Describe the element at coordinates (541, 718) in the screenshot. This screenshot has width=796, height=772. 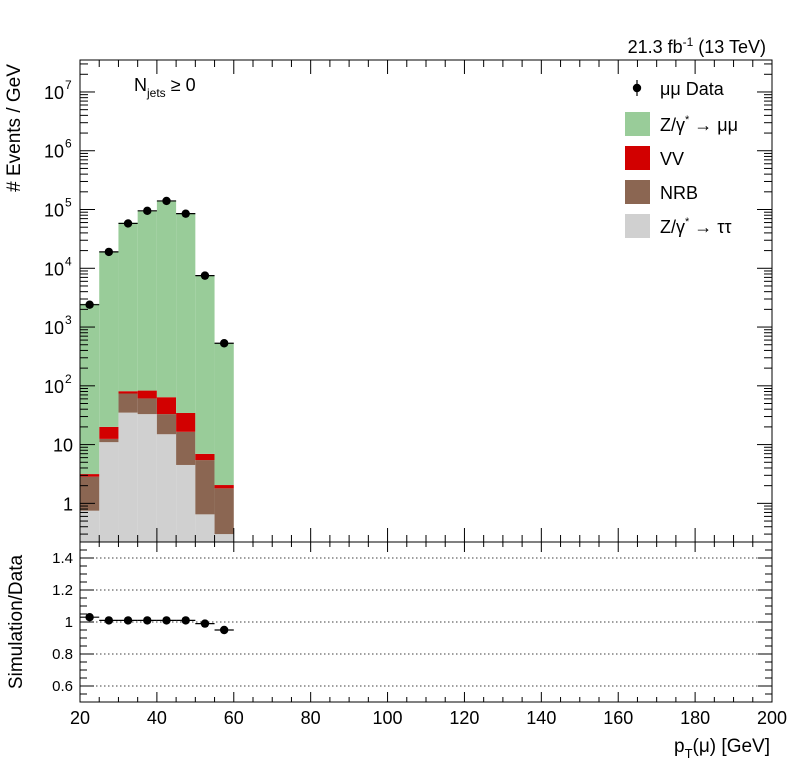
I see `x-tick-label-6: 140` at that location.